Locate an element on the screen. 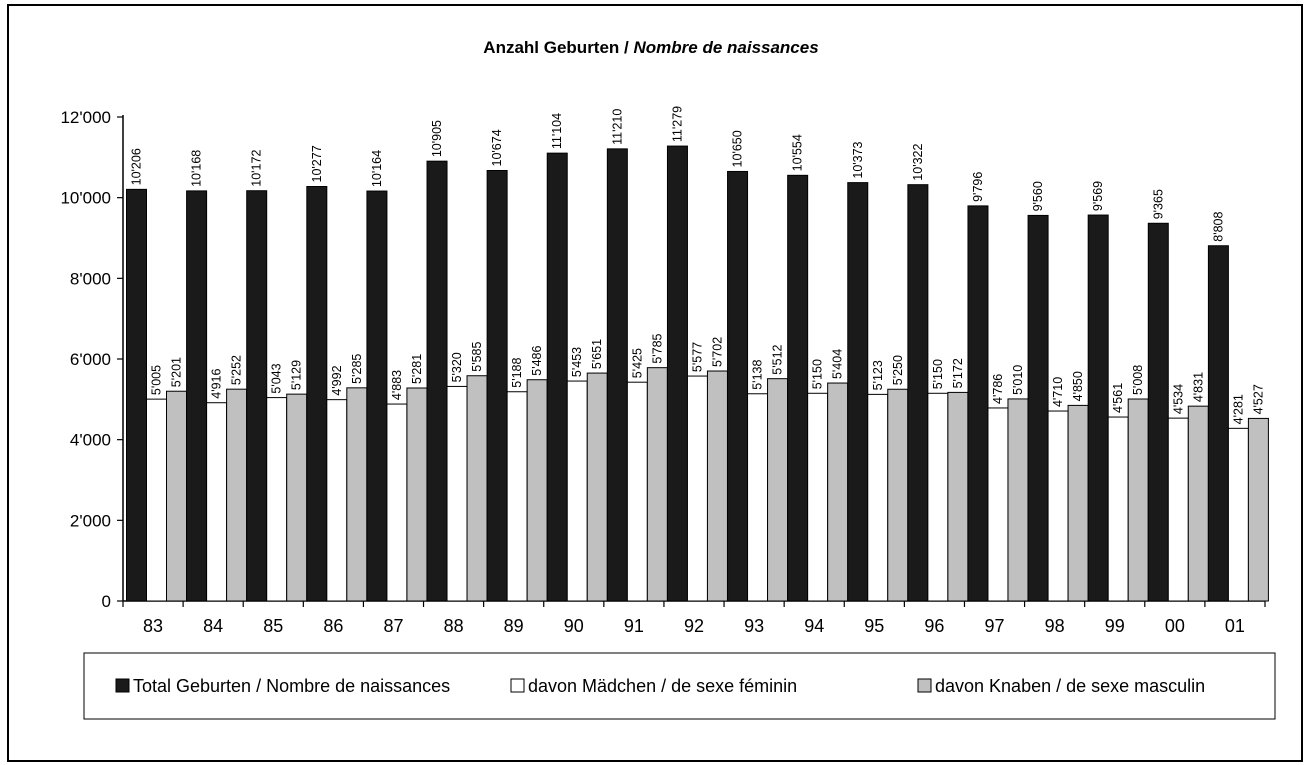 This screenshot has height=765, width=1311. data-label: 5'123 is located at coordinates (878, 375).